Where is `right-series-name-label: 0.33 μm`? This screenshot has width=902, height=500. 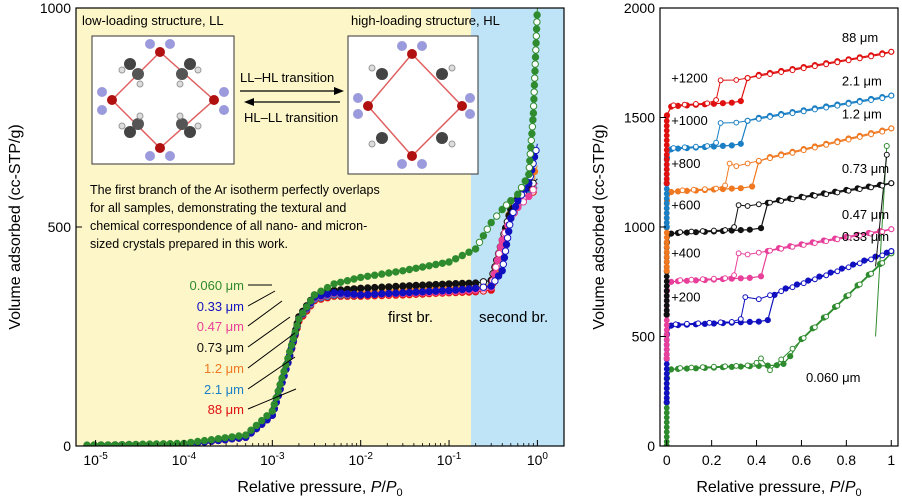 right-series-name-label: 0.33 μm is located at coordinates (865, 236).